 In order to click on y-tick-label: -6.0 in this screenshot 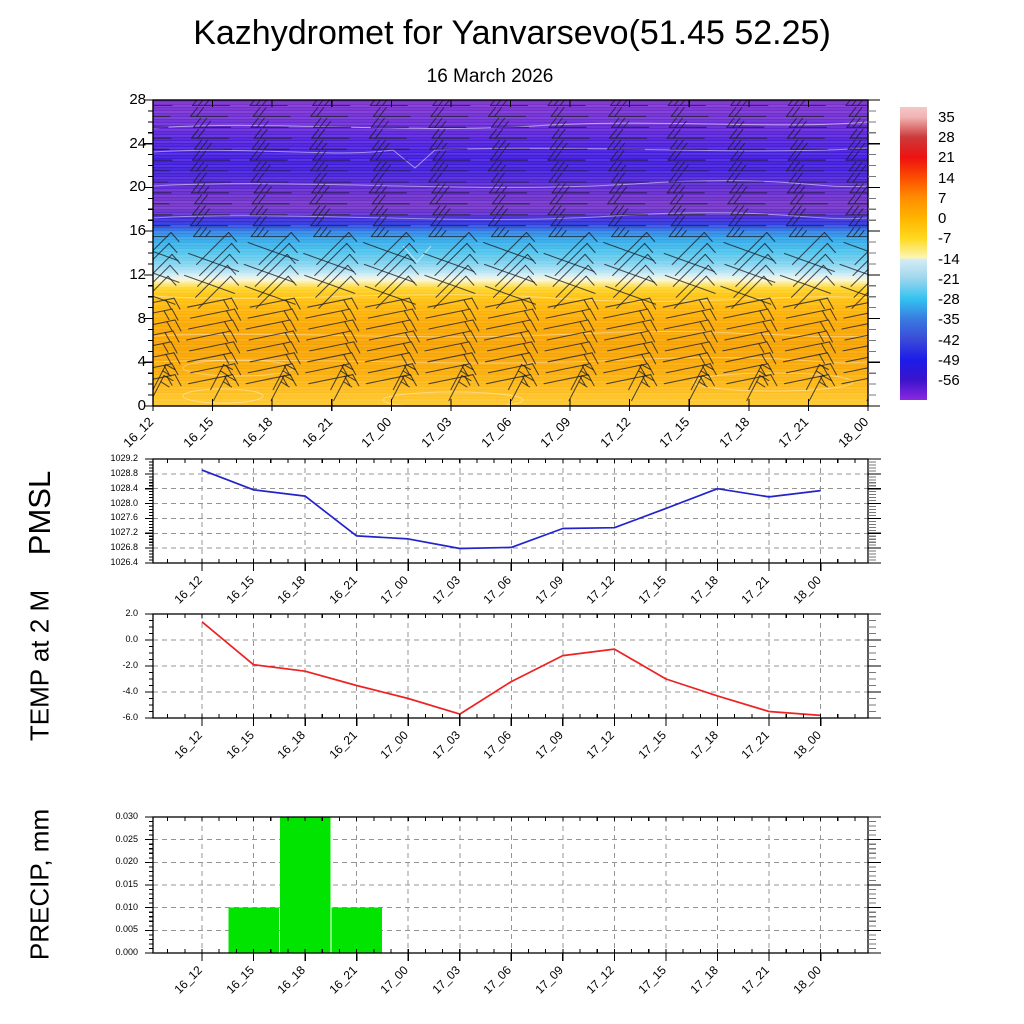, I will do `click(130, 717)`.